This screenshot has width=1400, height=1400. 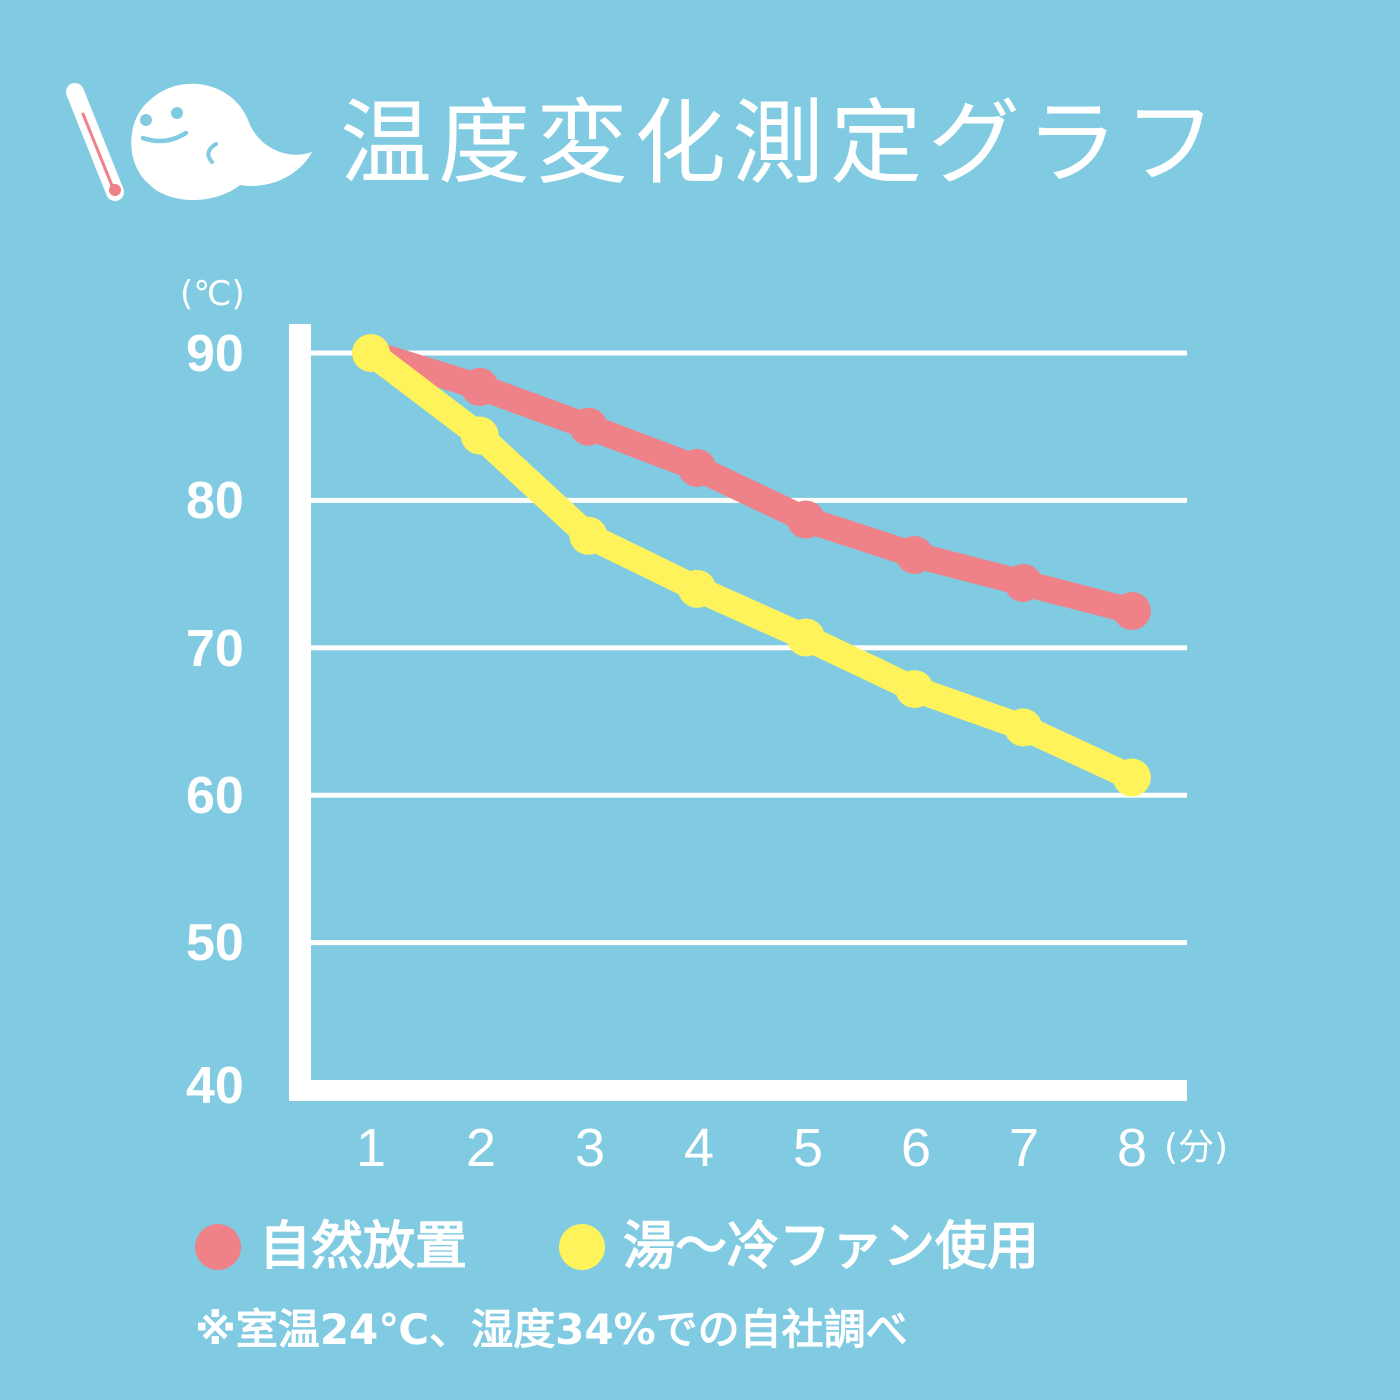 I want to click on x-tick-4: 4, so click(x=699, y=1148).